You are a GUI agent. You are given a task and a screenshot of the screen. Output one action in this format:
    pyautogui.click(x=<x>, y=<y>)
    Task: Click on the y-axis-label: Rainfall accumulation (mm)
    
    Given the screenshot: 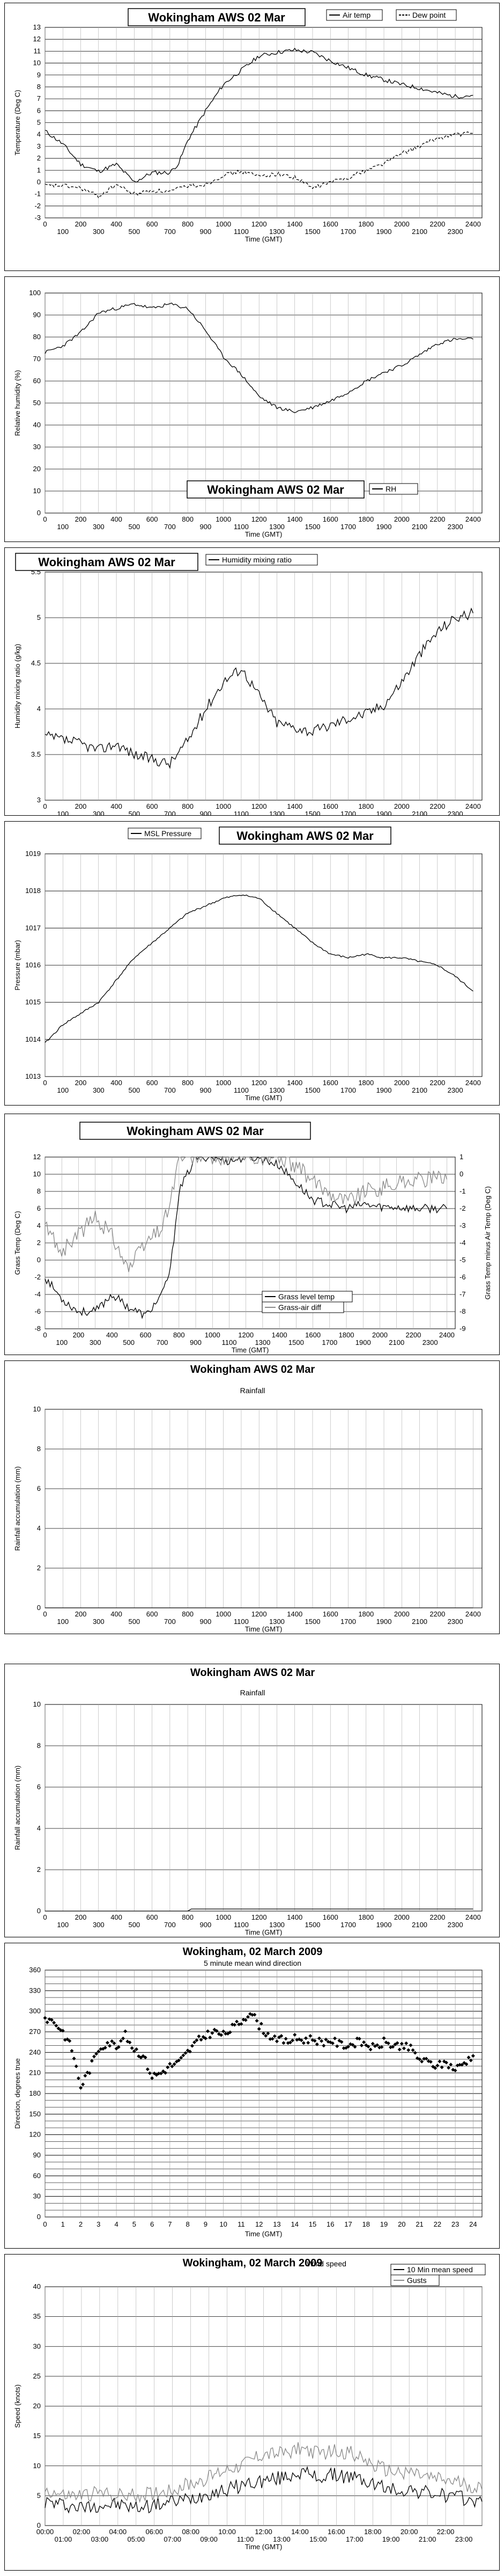 What is the action you would take?
    pyautogui.click(x=17, y=1808)
    